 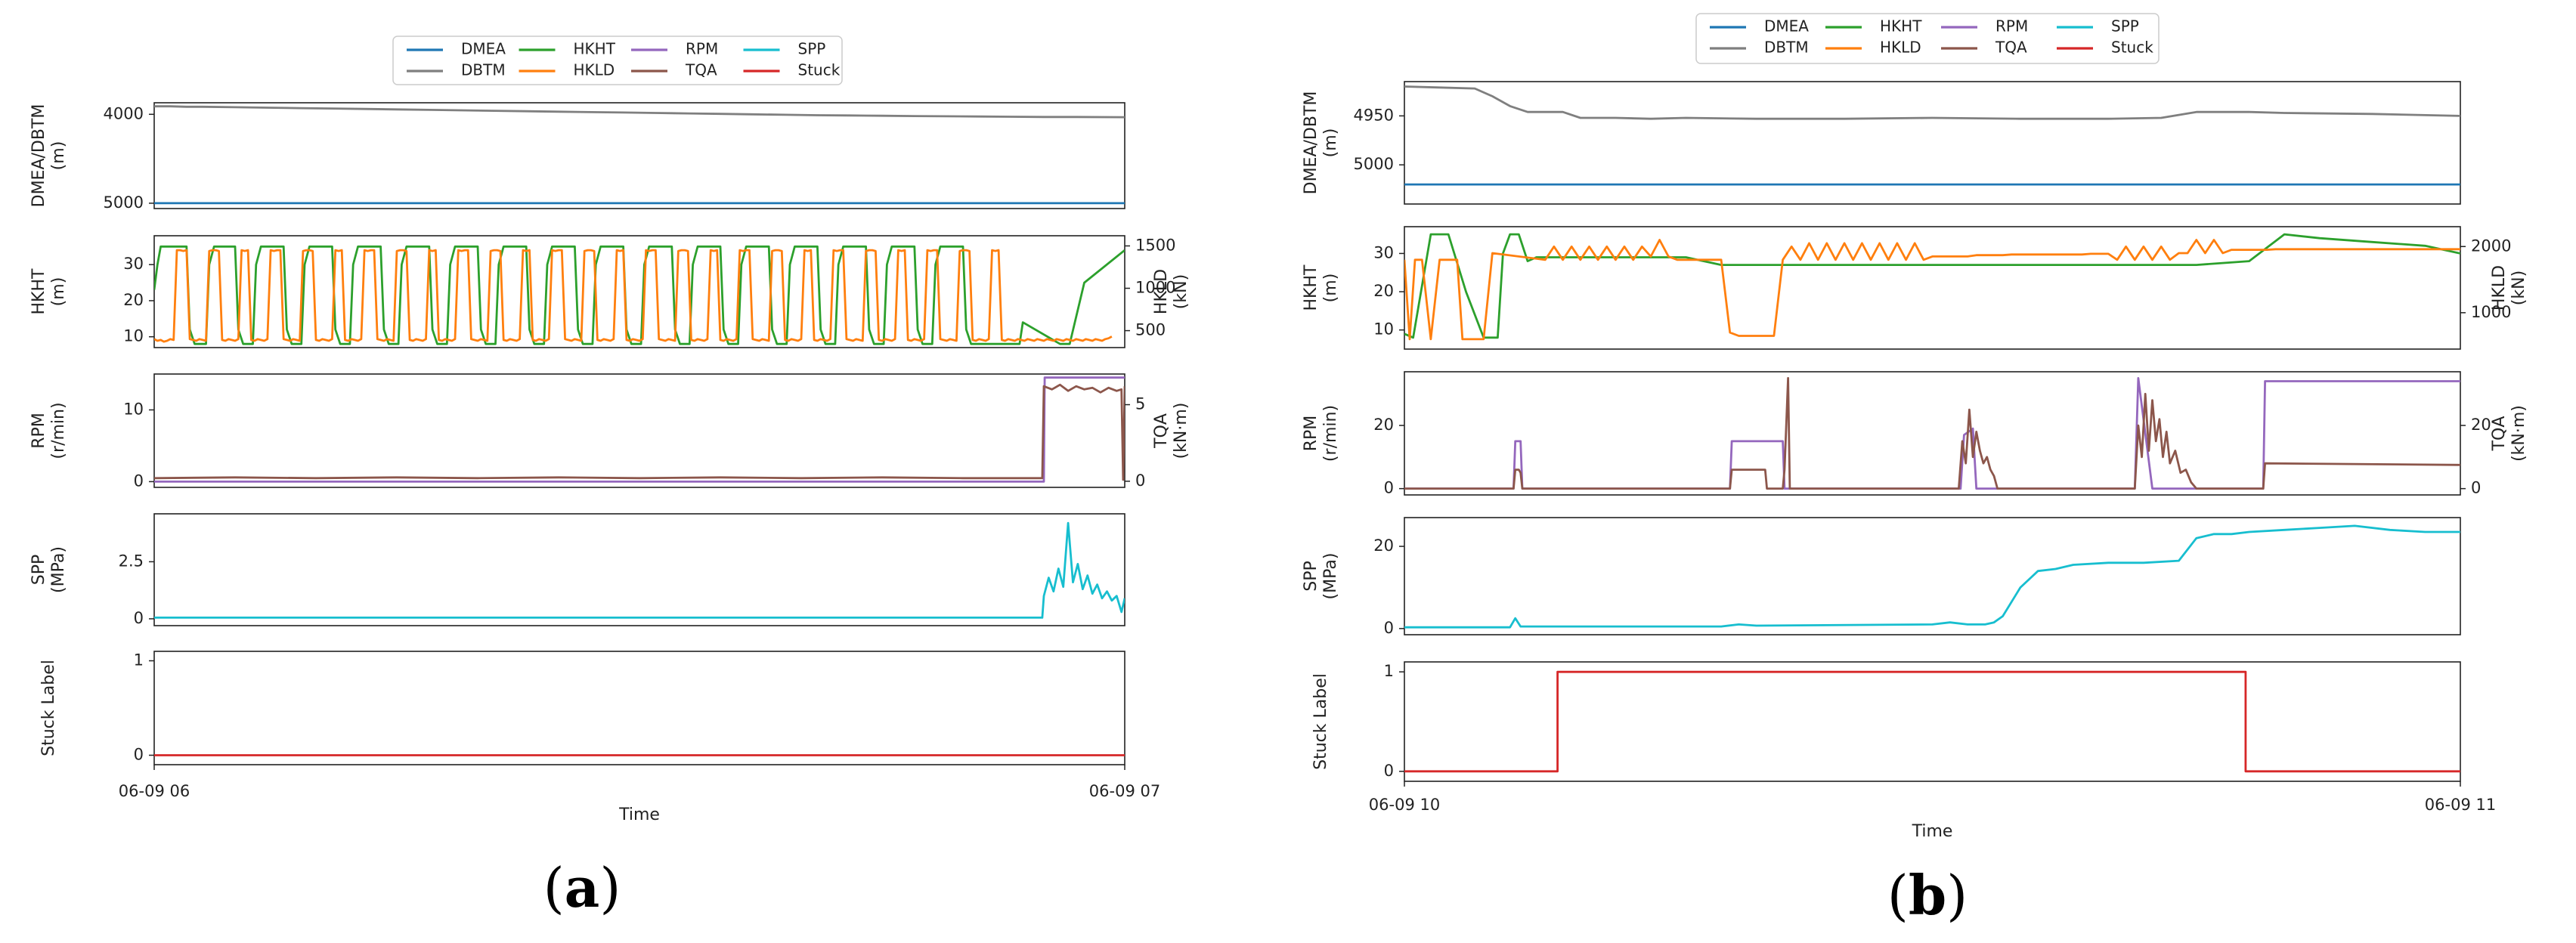 What do you see at coordinates (124, 202) in the screenshot?
I see `y-tick-label: 5000` at bounding box center [124, 202].